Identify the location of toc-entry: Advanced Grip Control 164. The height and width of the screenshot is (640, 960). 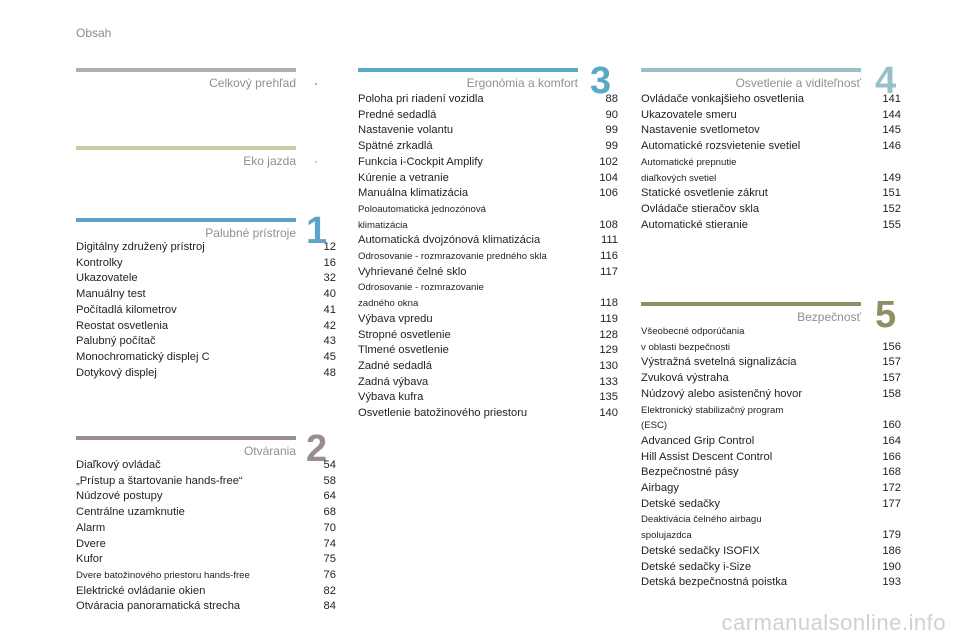
(771, 442).